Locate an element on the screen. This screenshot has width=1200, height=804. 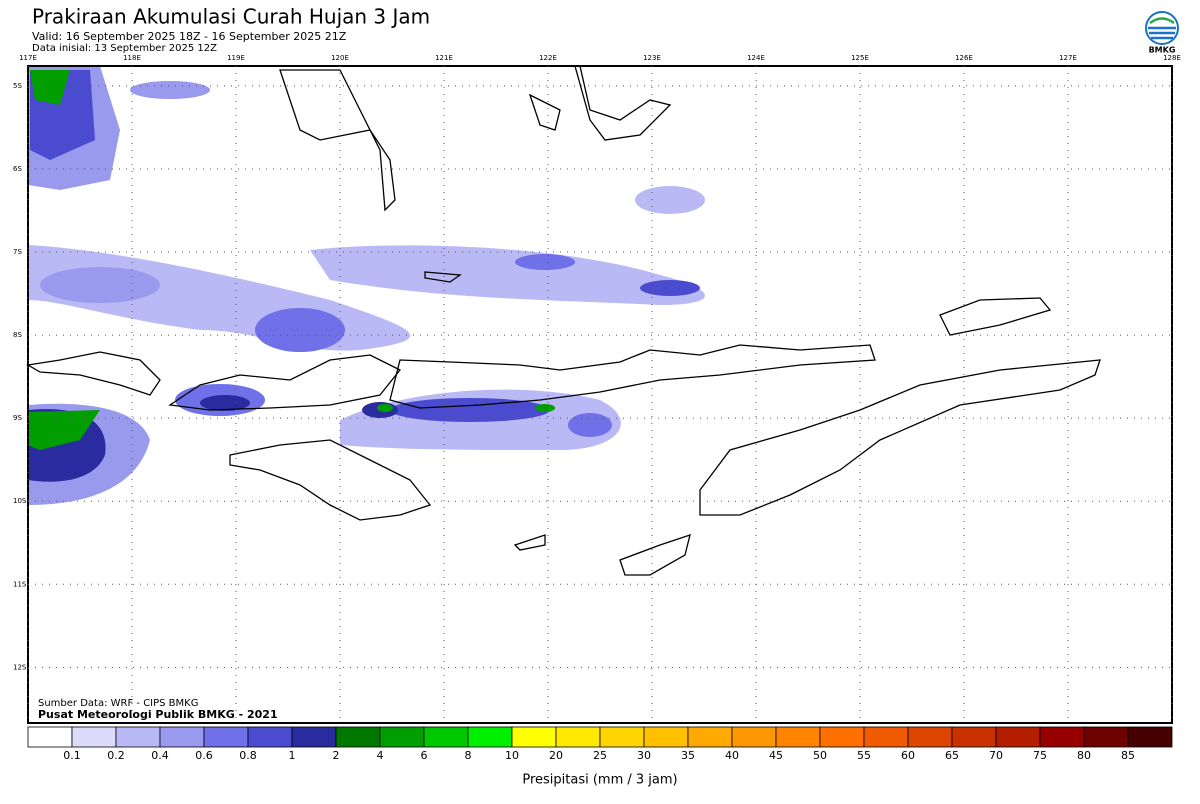
source: Sumber Data: WRF - CIPS BMKG is located at coordinates (118, 703).